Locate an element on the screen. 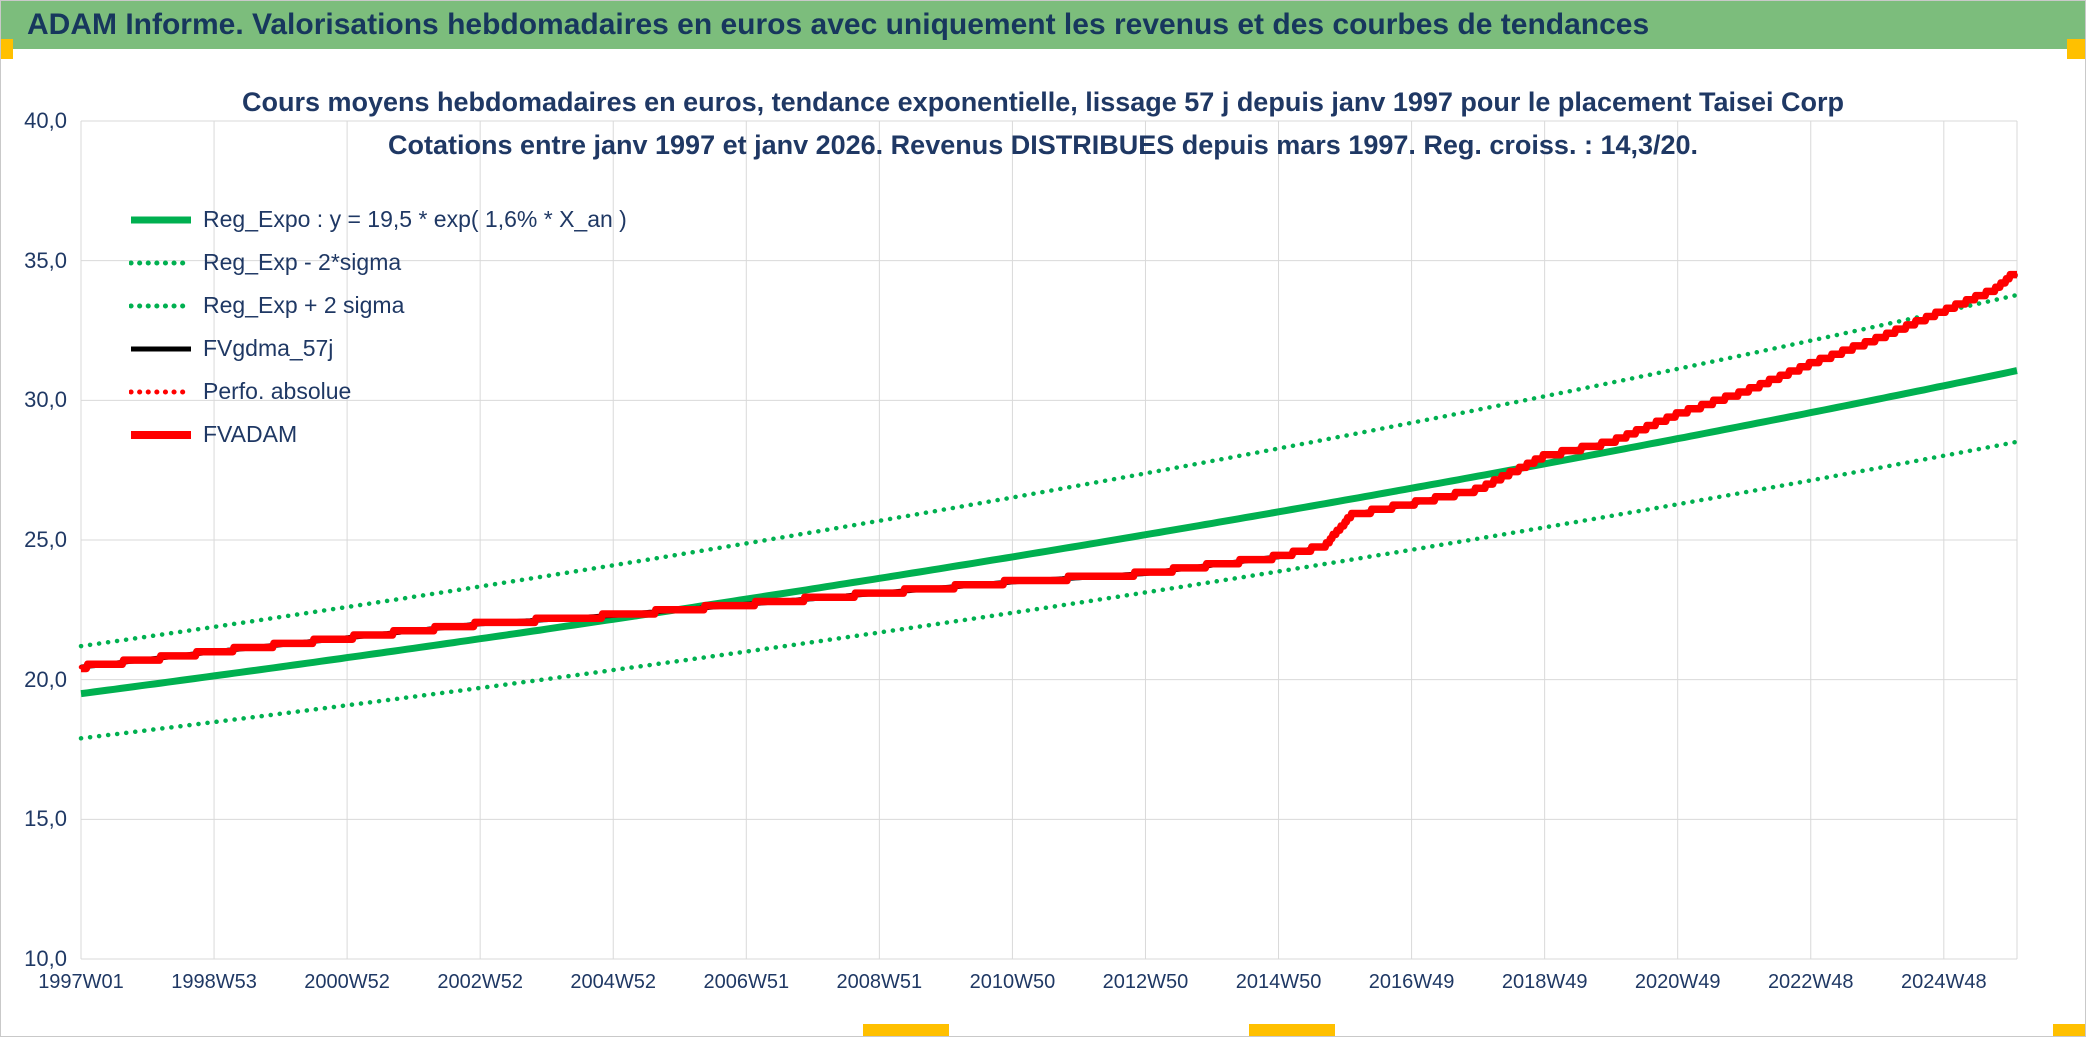  legend-label: Perfo. absolue is located at coordinates (277, 391).